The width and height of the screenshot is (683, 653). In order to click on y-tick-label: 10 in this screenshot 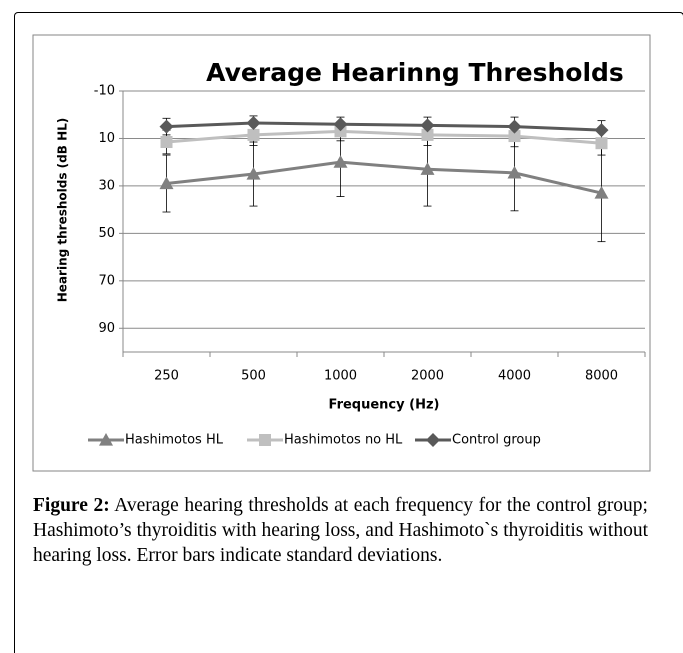, I will do `click(106, 138)`.